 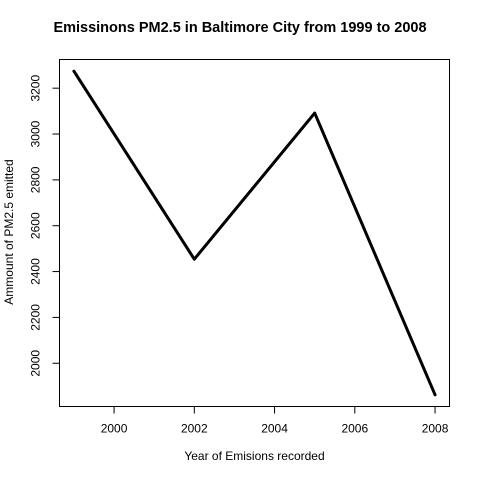 I want to click on y-tick-label: 3000, so click(x=36, y=133).